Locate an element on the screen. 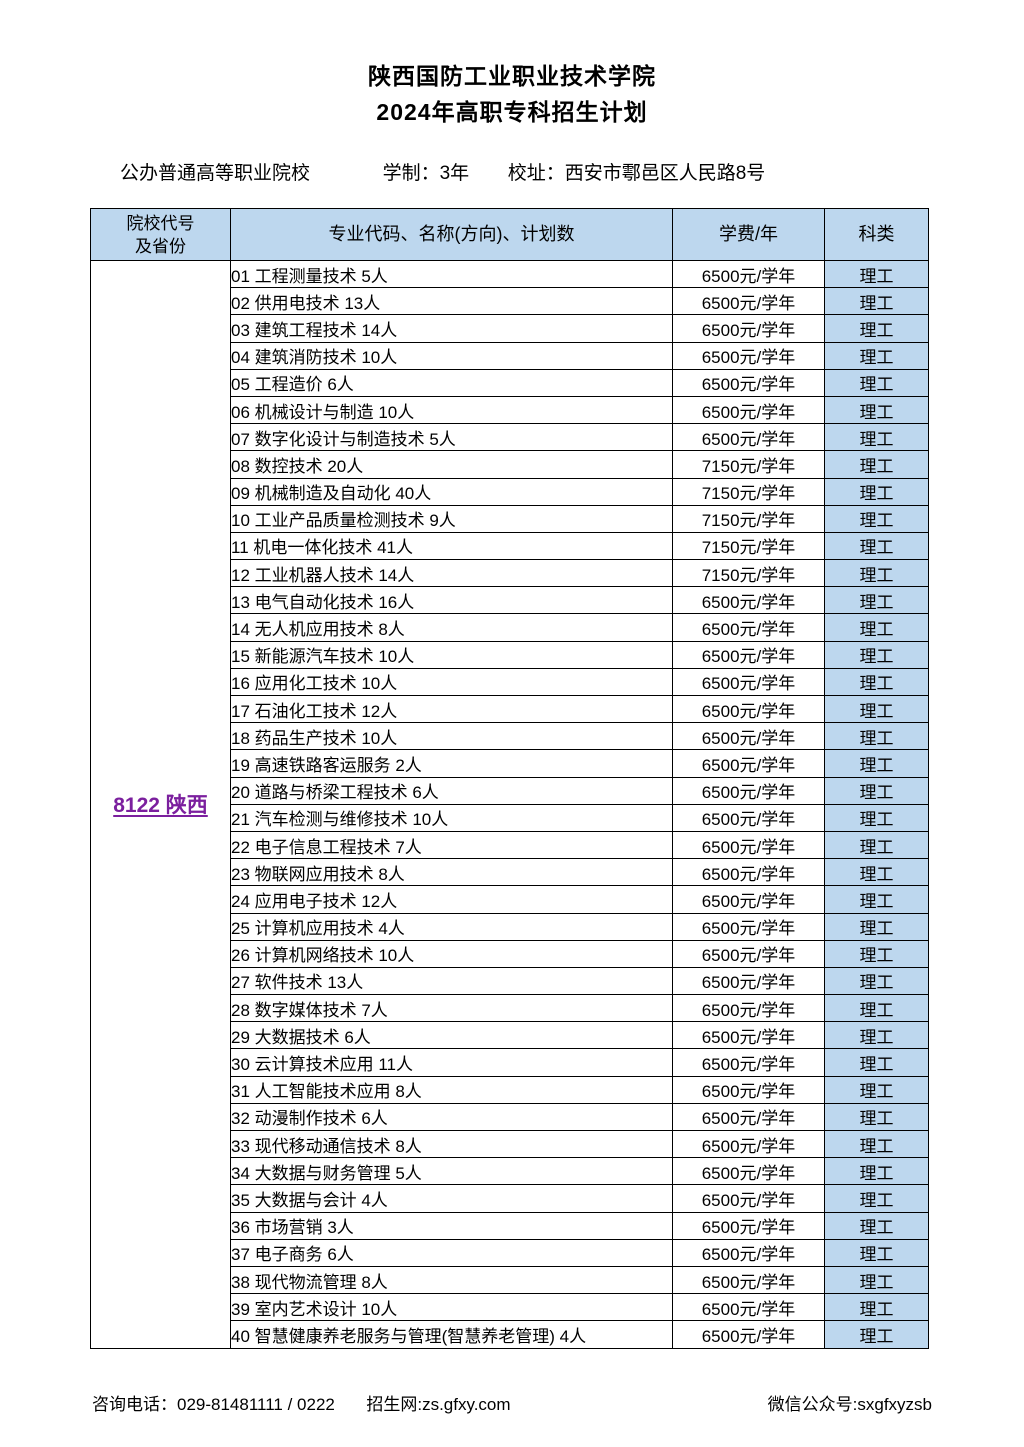 Image resolution: width=1024 pixels, height=1447 pixels. table-row: 30 云计算技术应用 11人 6500元/学年 理工 is located at coordinates (510, 1062).